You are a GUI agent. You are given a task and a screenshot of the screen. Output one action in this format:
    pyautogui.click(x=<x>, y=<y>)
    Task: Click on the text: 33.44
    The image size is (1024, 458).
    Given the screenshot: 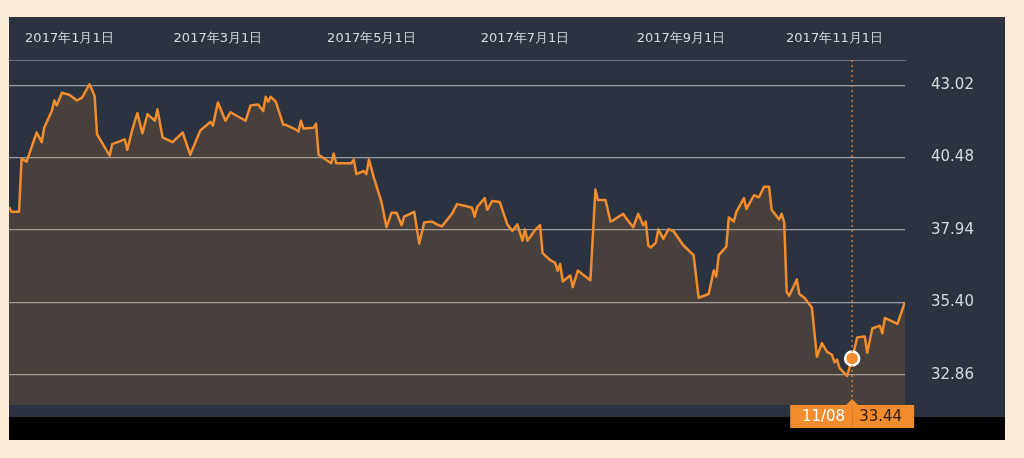 What is the action you would take?
    pyautogui.click(x=881, y=415)
    